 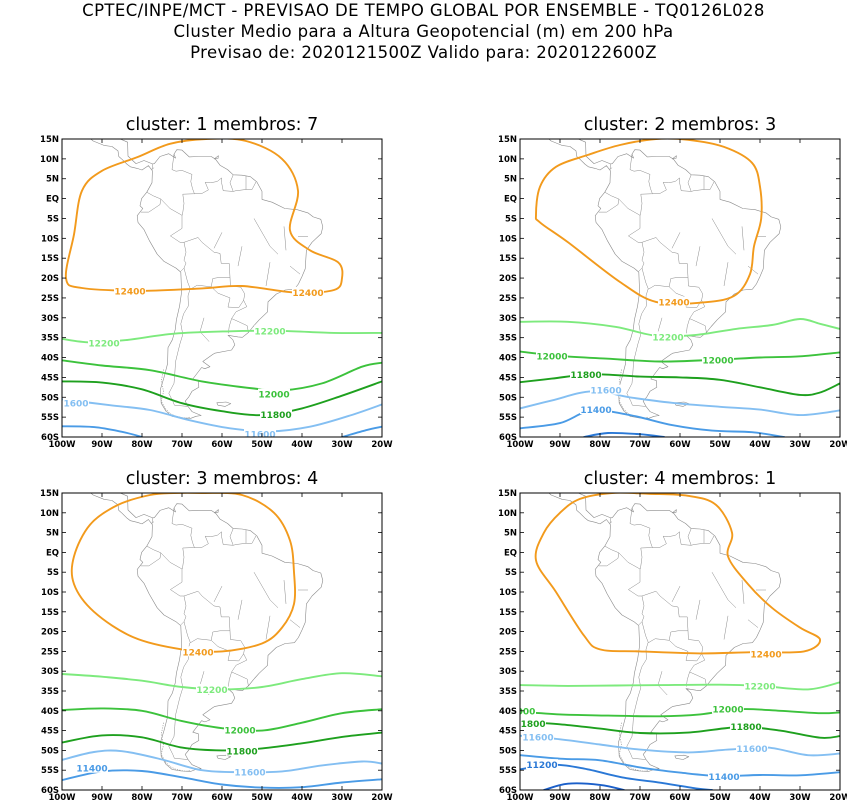 I want to click on lat-tick-label: 35S, so click(x=50, y=339).